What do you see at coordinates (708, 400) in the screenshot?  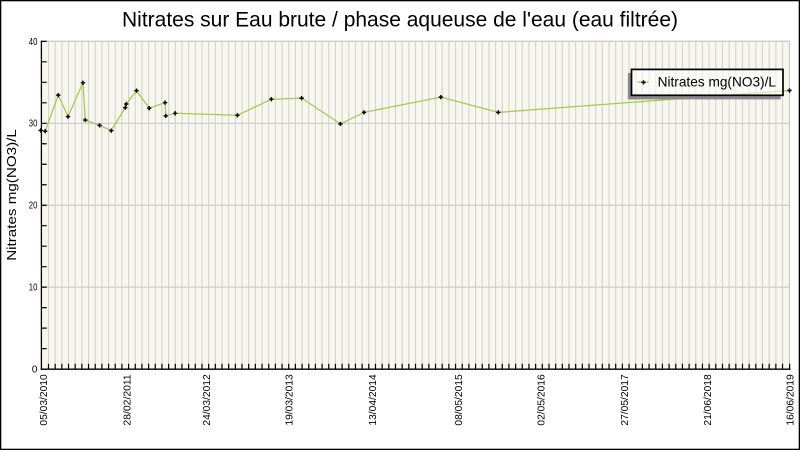 I see `svg-text: 21/06/2018` at bounding box center [708, 400].